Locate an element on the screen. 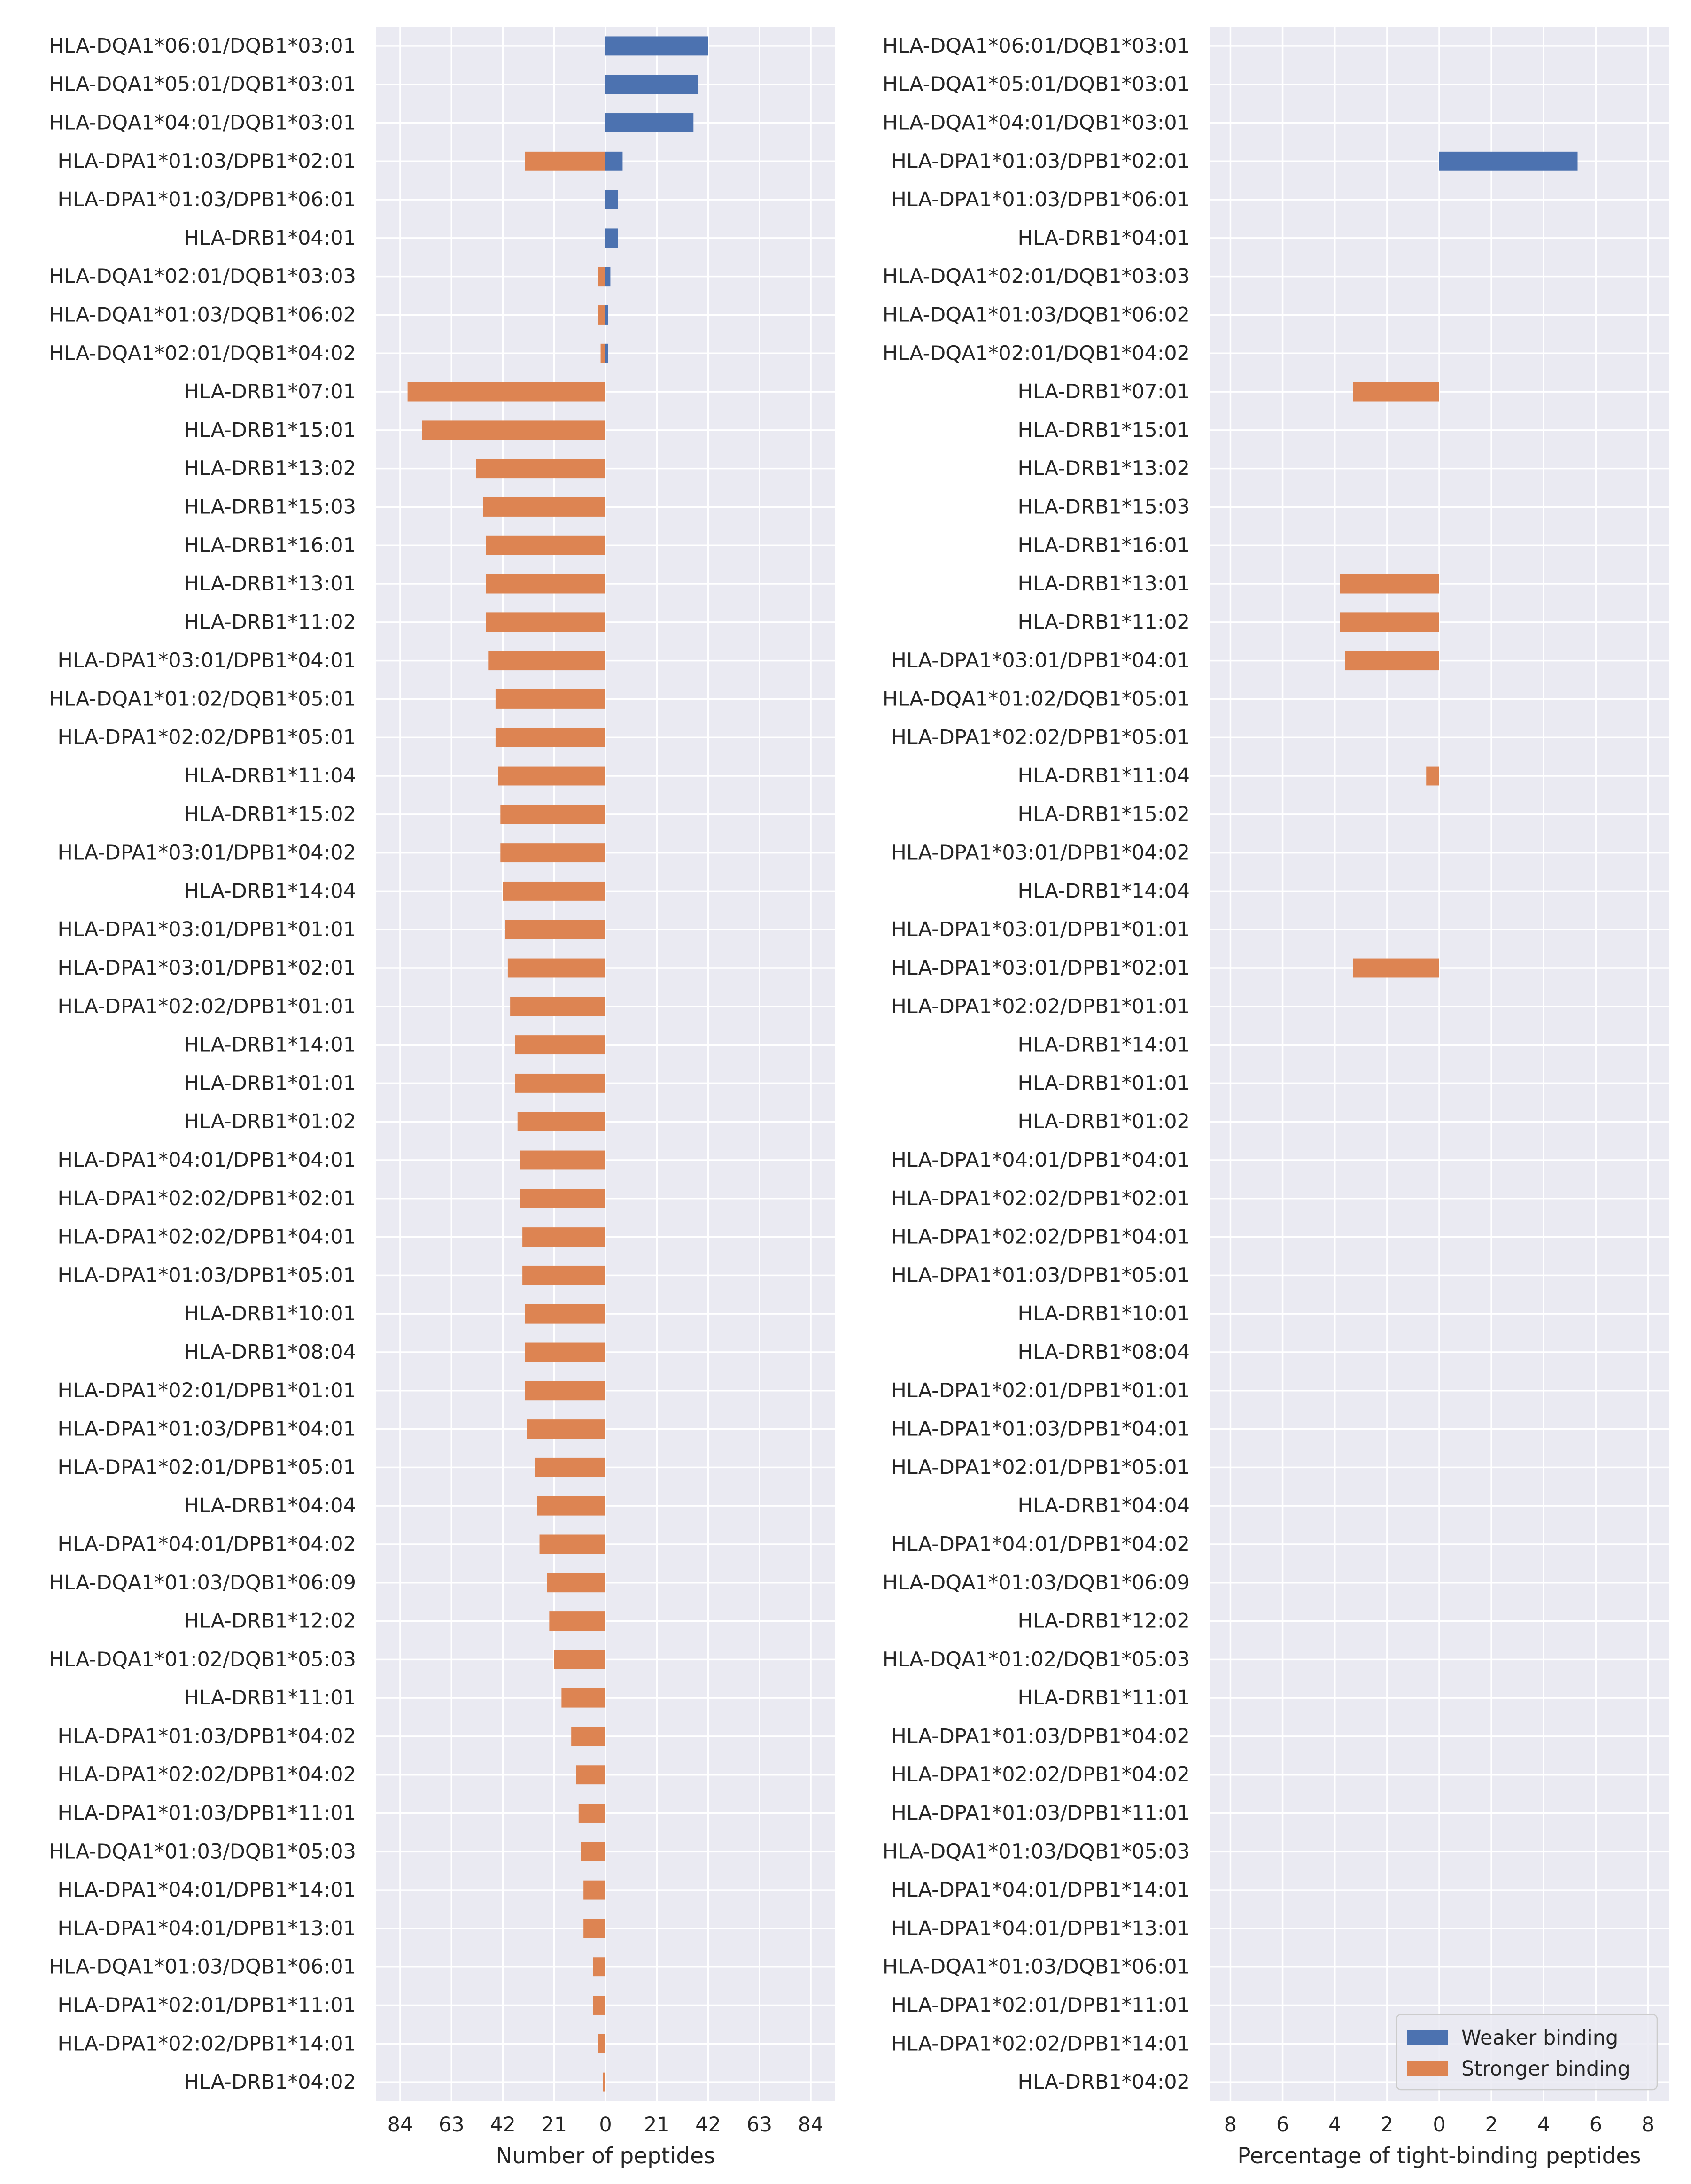 The image size is (1691, 2184). y-tick-label: HLA-DRB1*08:04 is located at coordinates (270, 1352).